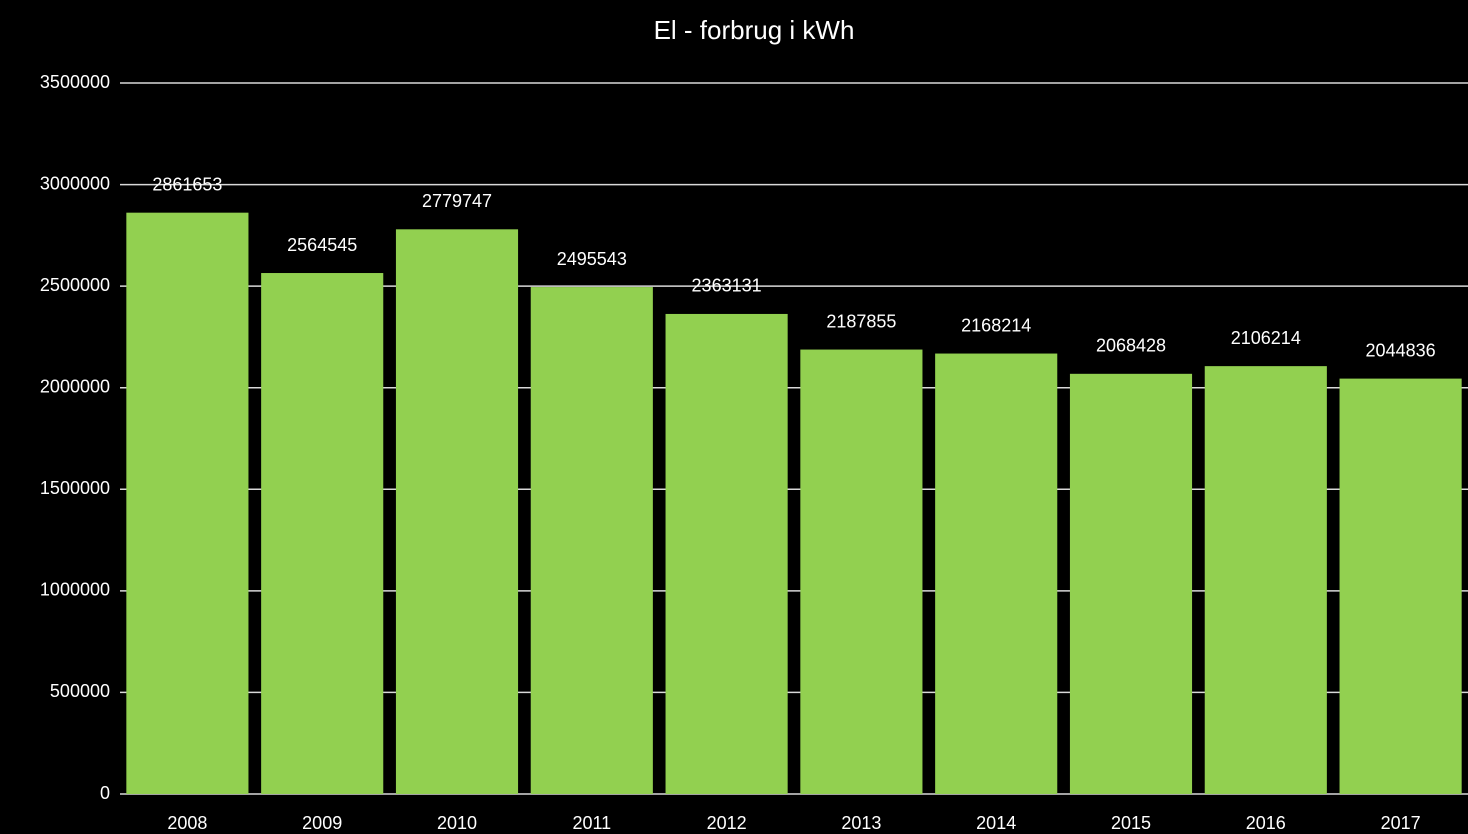 The height and width of the screenshot is (834, 1468). I want to click on x-tick-label: 2014, so click(996, 823).